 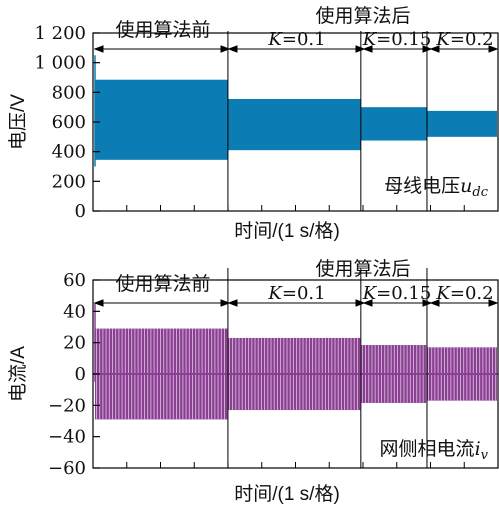 I want to click on voltage-k-label-3: K=0.2, so click(x=464, y=39).